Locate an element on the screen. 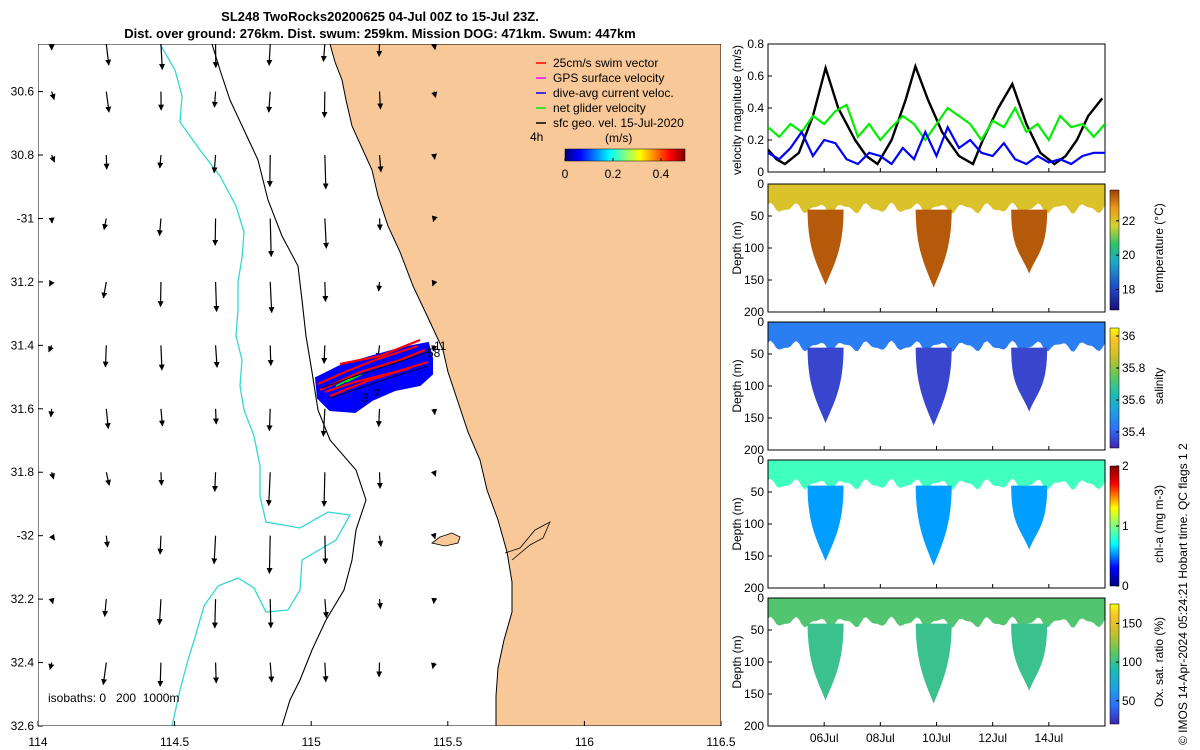 This screenshot has height=750, width=1200. map-y-tick-label: 32.2 is located at coordinates (23, 599).